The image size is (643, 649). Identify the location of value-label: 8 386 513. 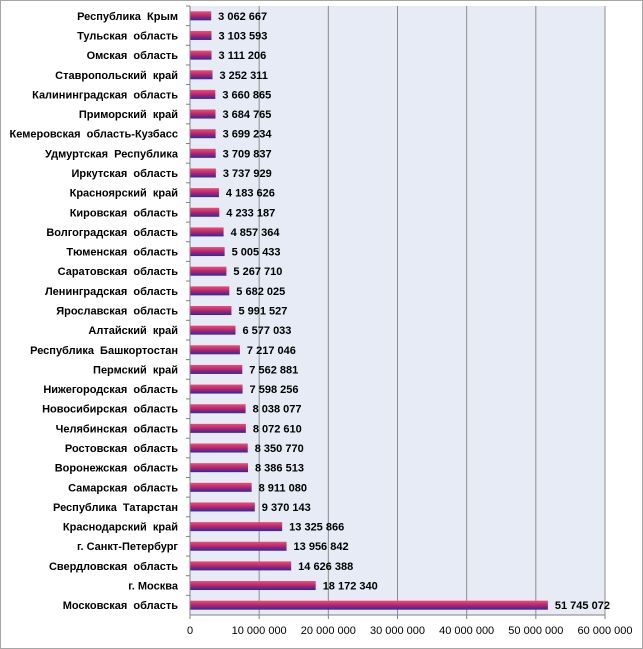
(279, 469).